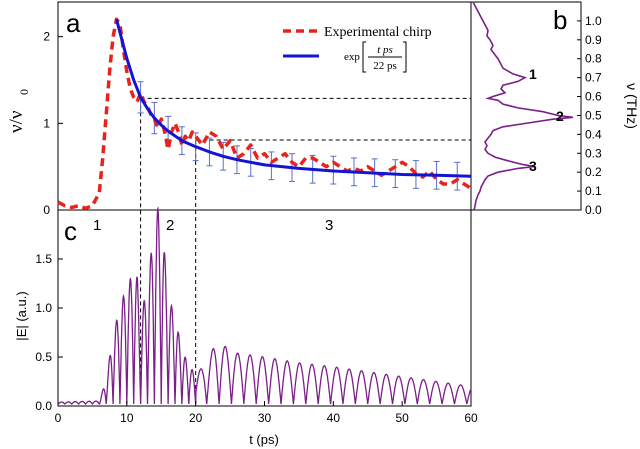 The height and width of the screenshot is (449, 640). I want to click on panel-a-ytick-label: 2, so click(46, 37).